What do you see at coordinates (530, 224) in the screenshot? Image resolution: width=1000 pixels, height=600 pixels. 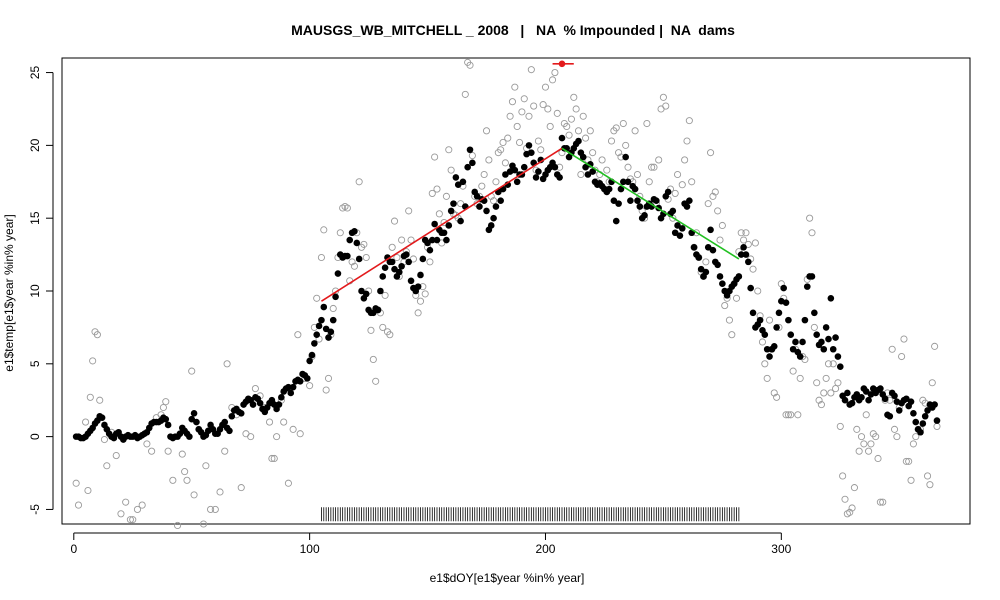 I see `fit-lines` at bounding box center [530, 224].